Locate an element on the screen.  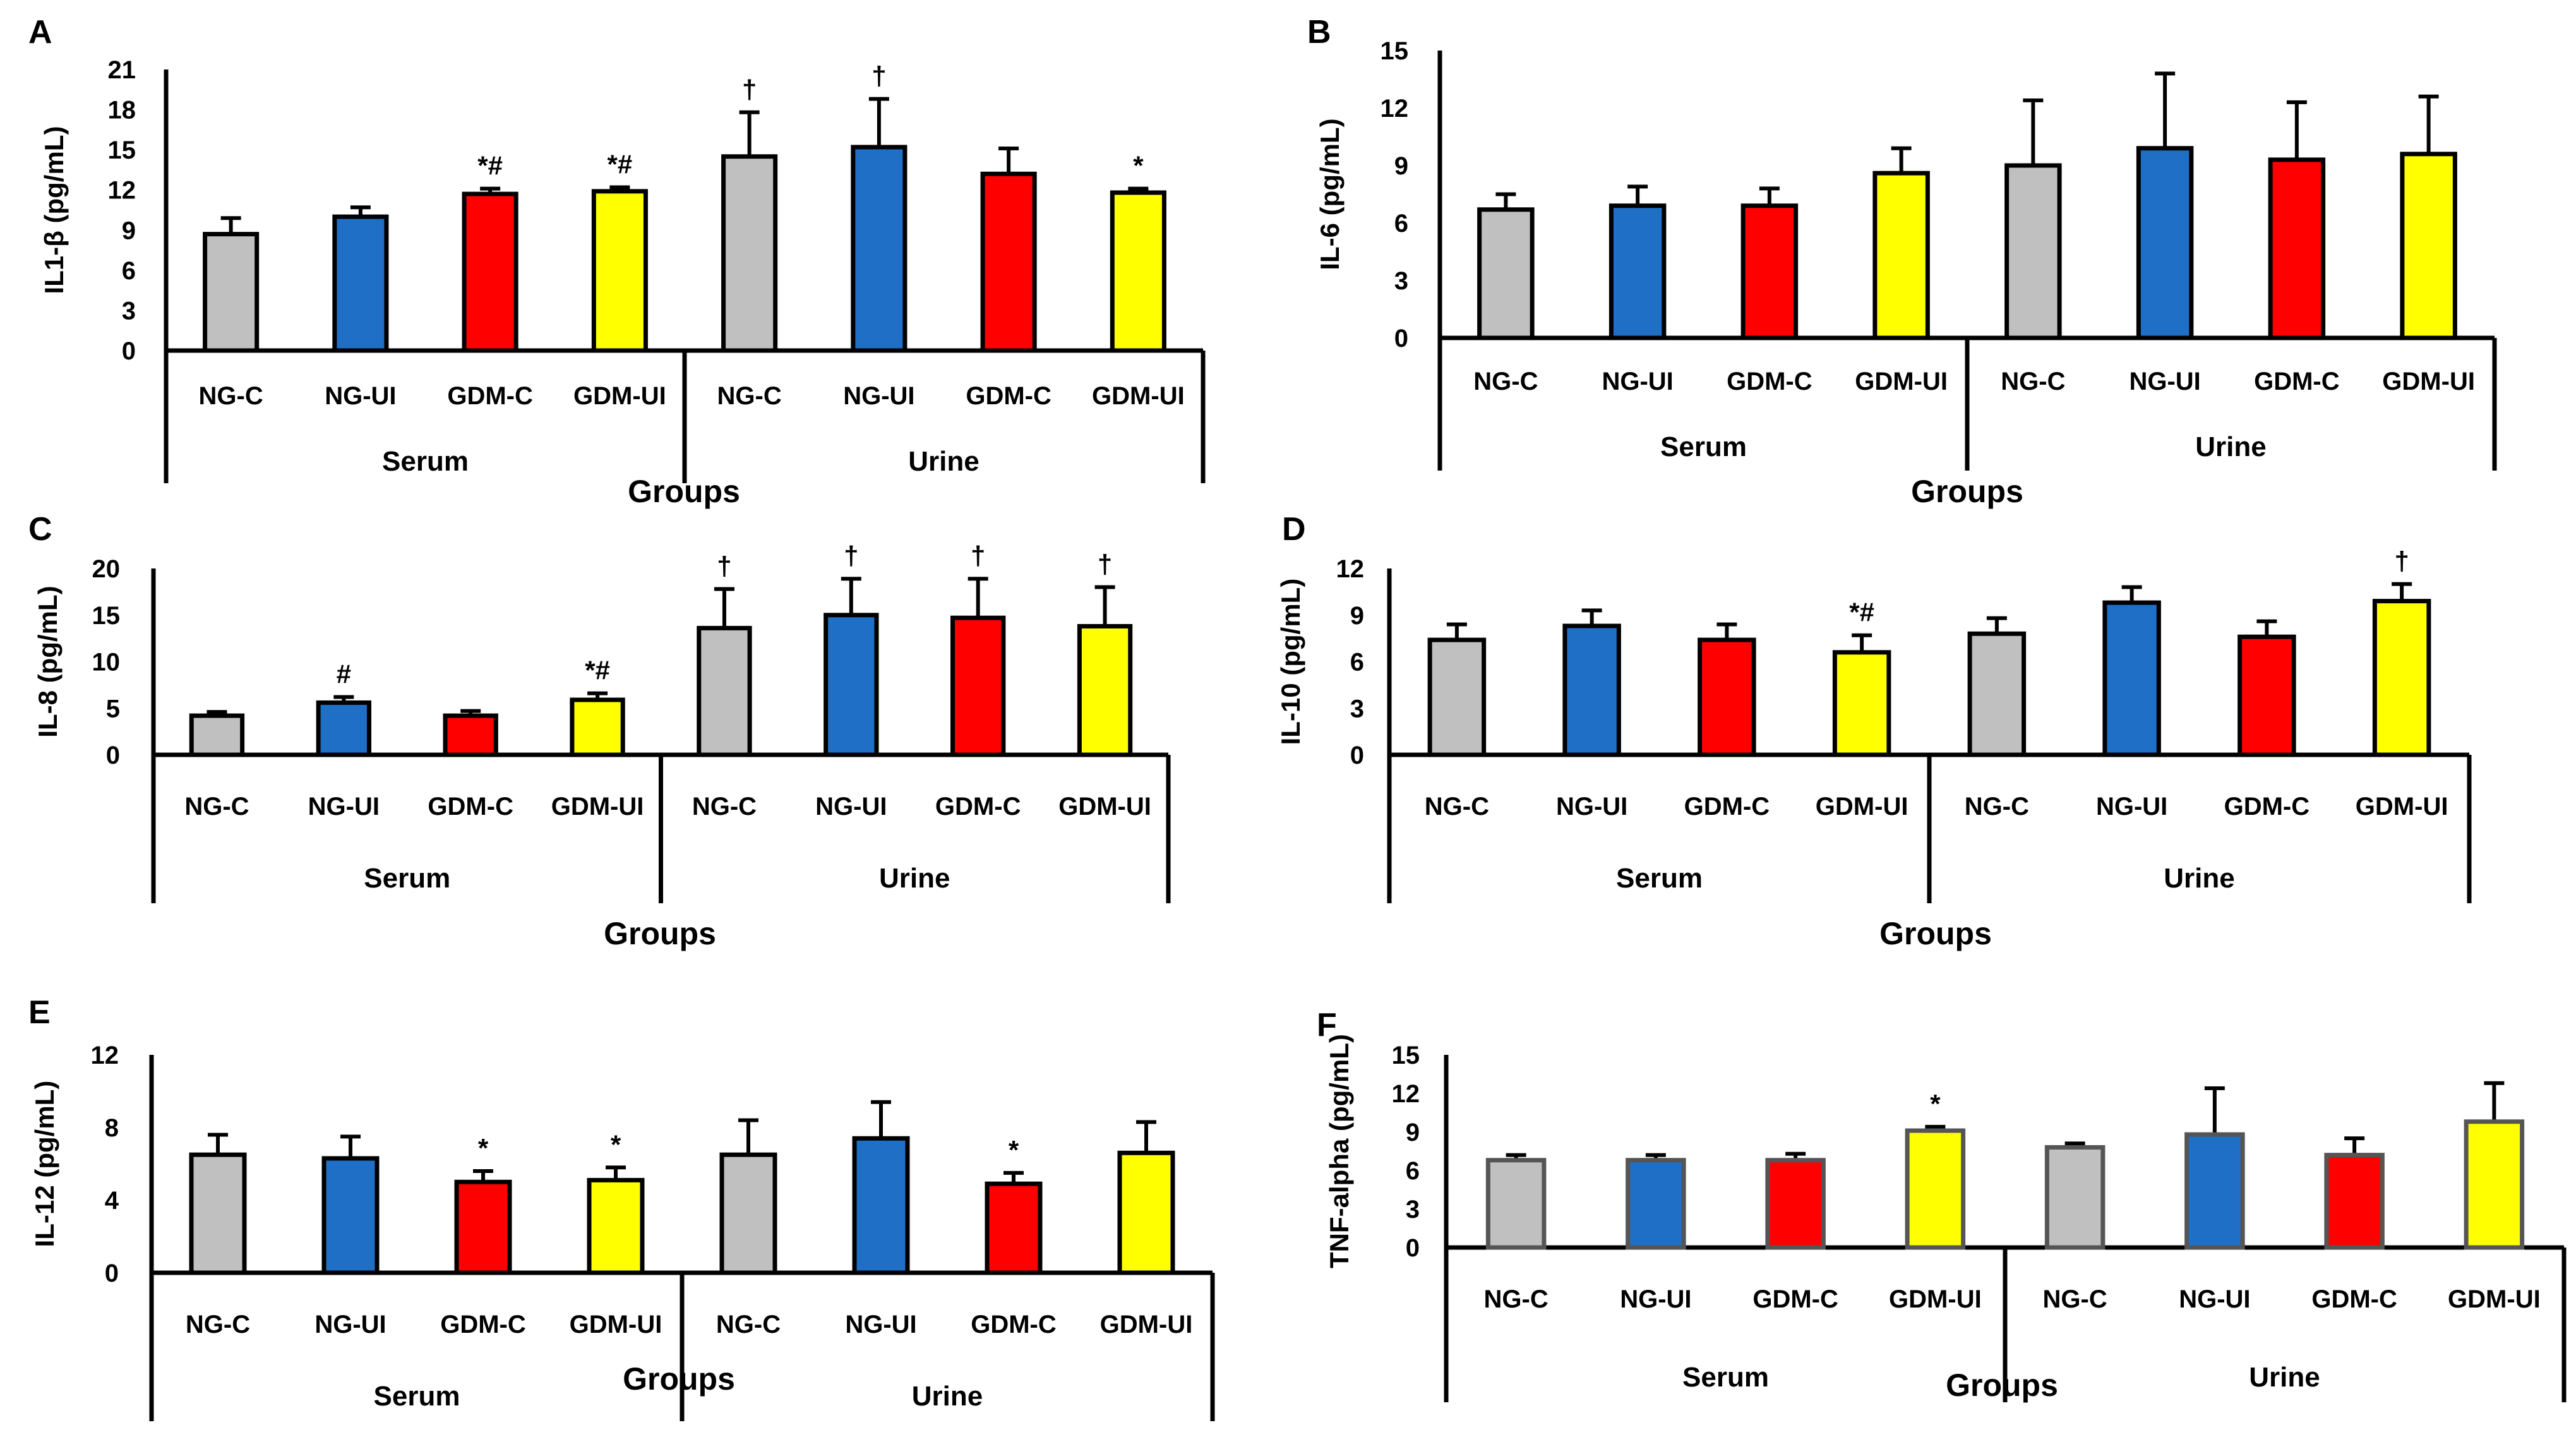
y-tick-label: 20 is located at coordinates (106, 569).